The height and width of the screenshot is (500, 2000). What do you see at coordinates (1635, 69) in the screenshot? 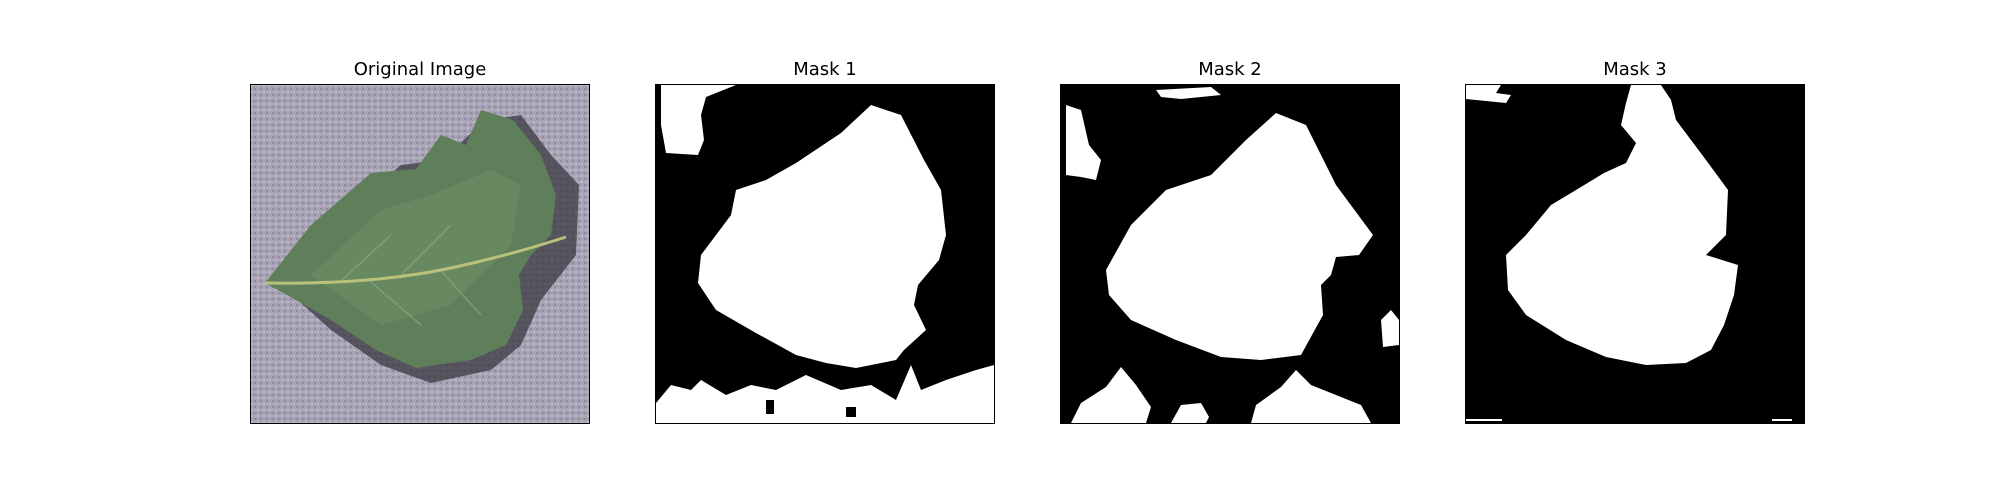
I see `panel-title: Mask 3` at bounding box center [1635, 69].